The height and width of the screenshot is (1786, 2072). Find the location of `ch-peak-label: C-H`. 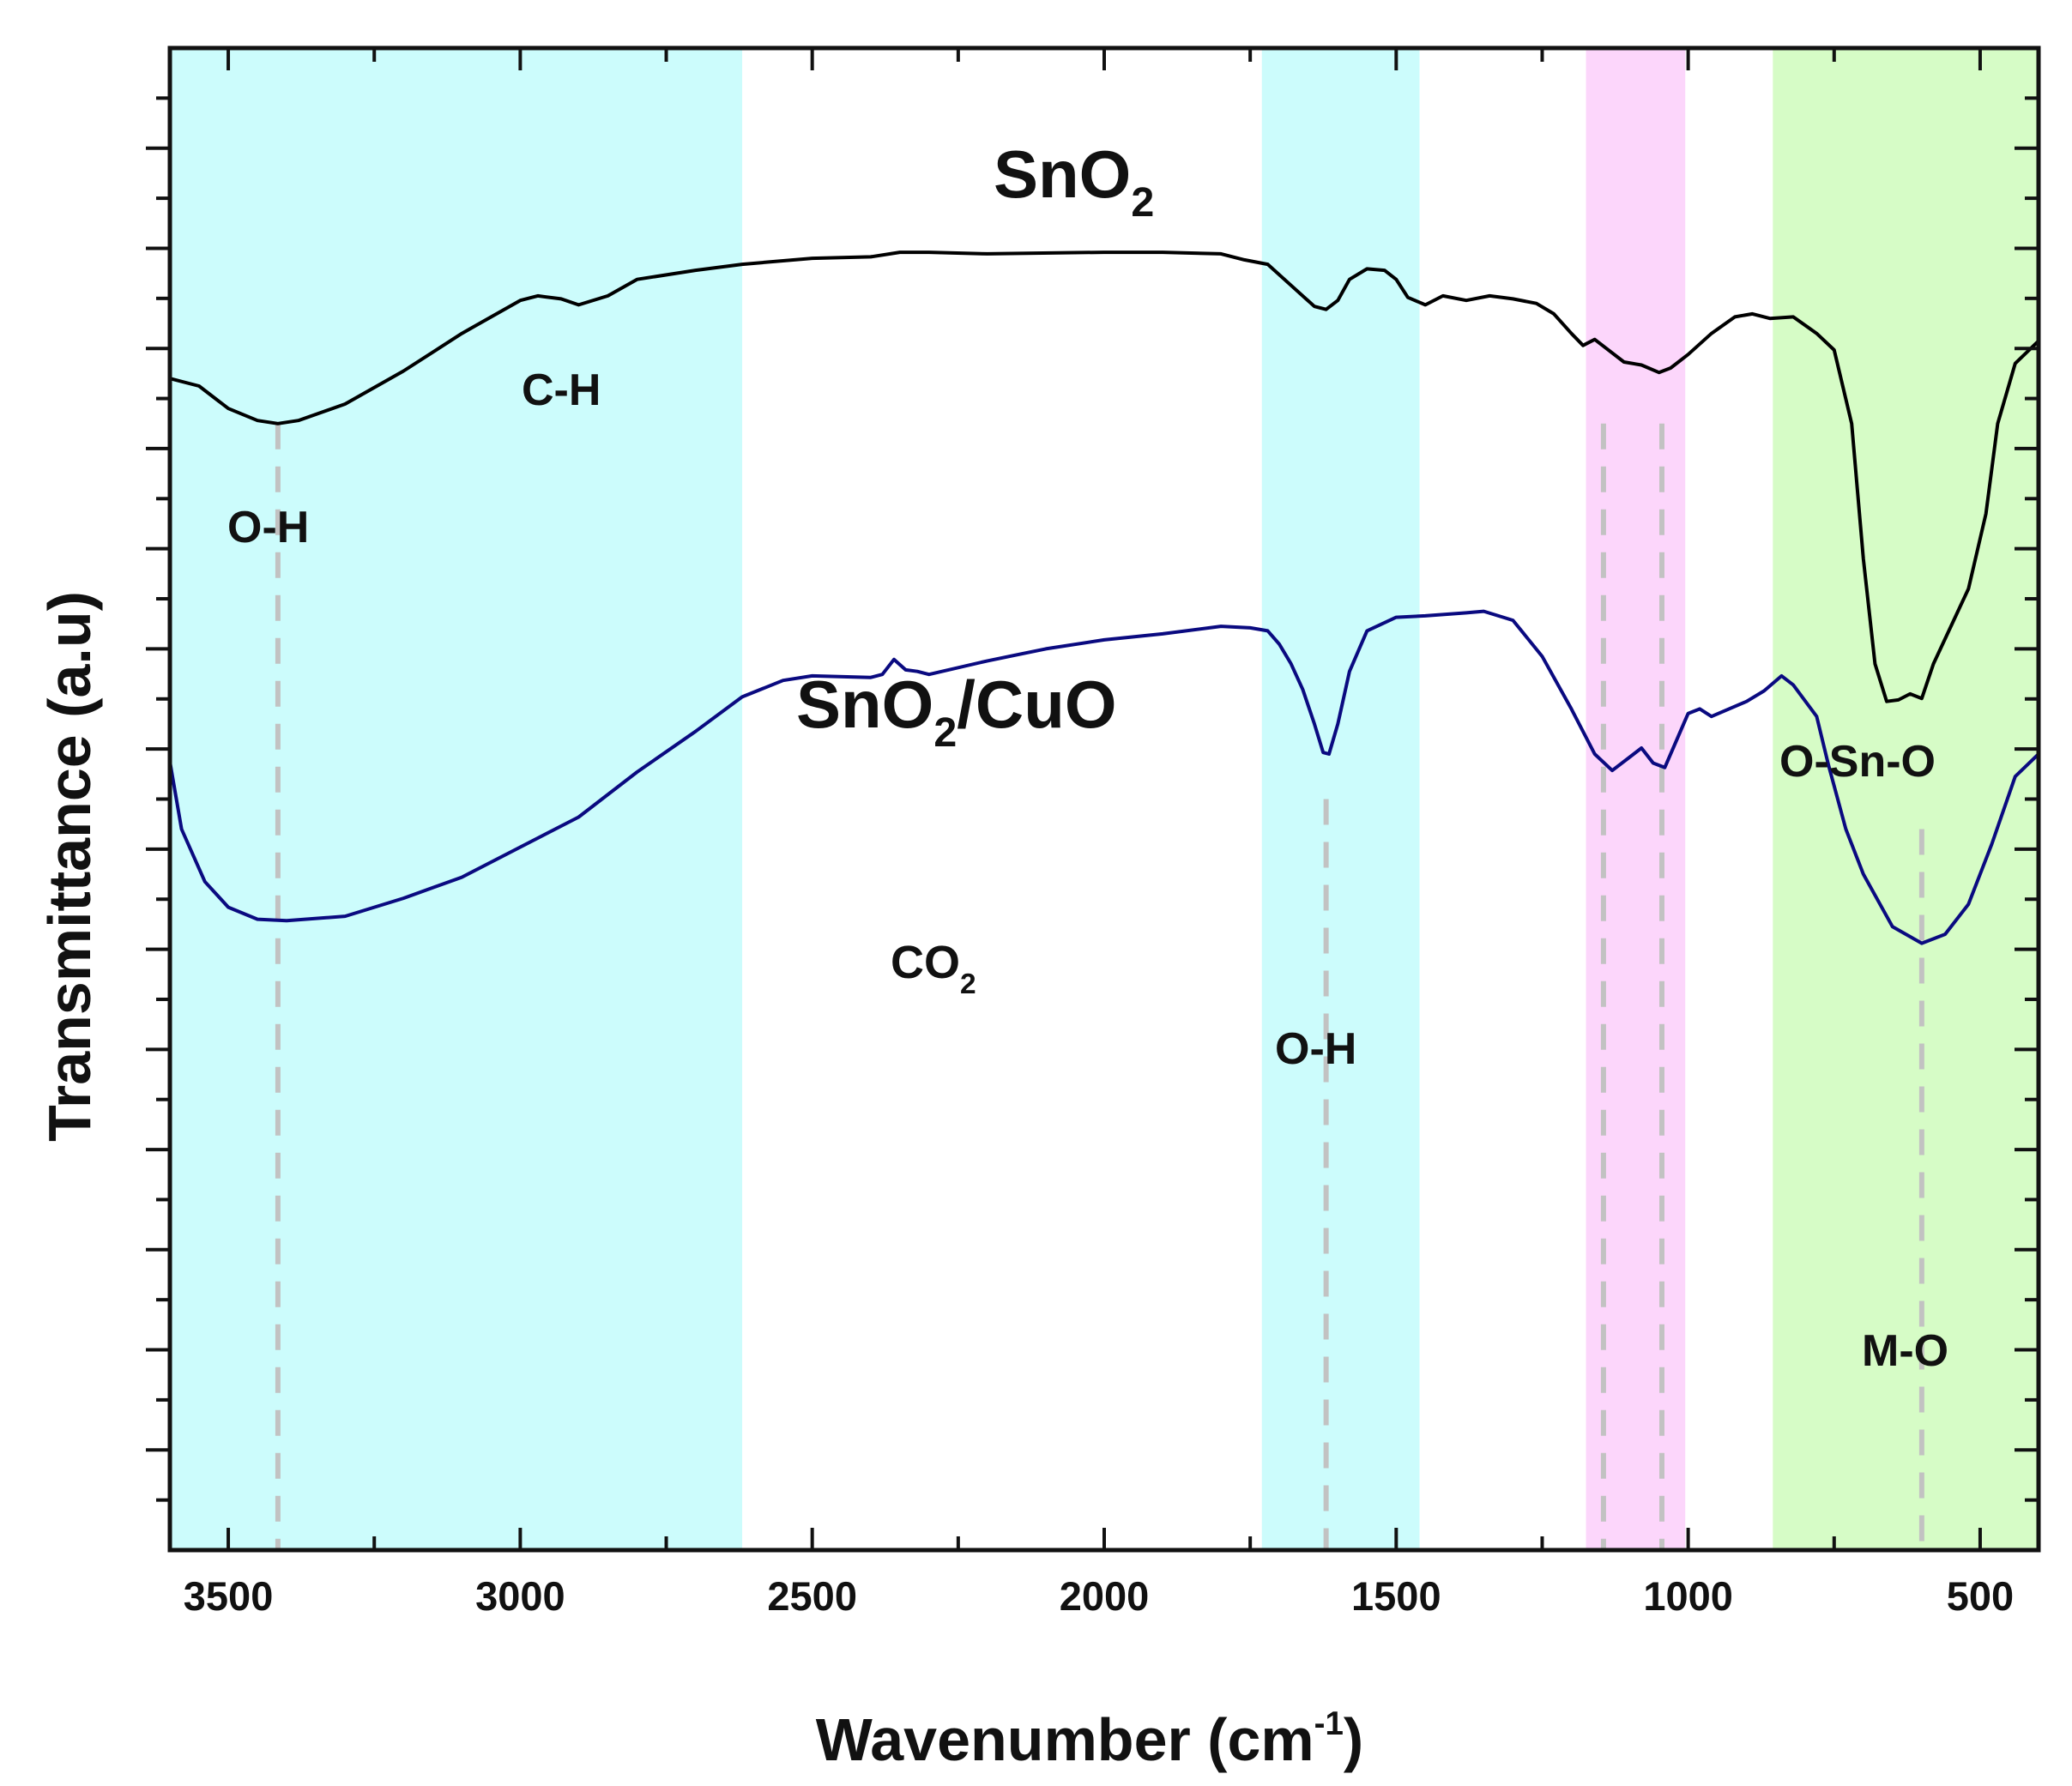

ch-peak-label: C-H is located at coordinates (561, 390).